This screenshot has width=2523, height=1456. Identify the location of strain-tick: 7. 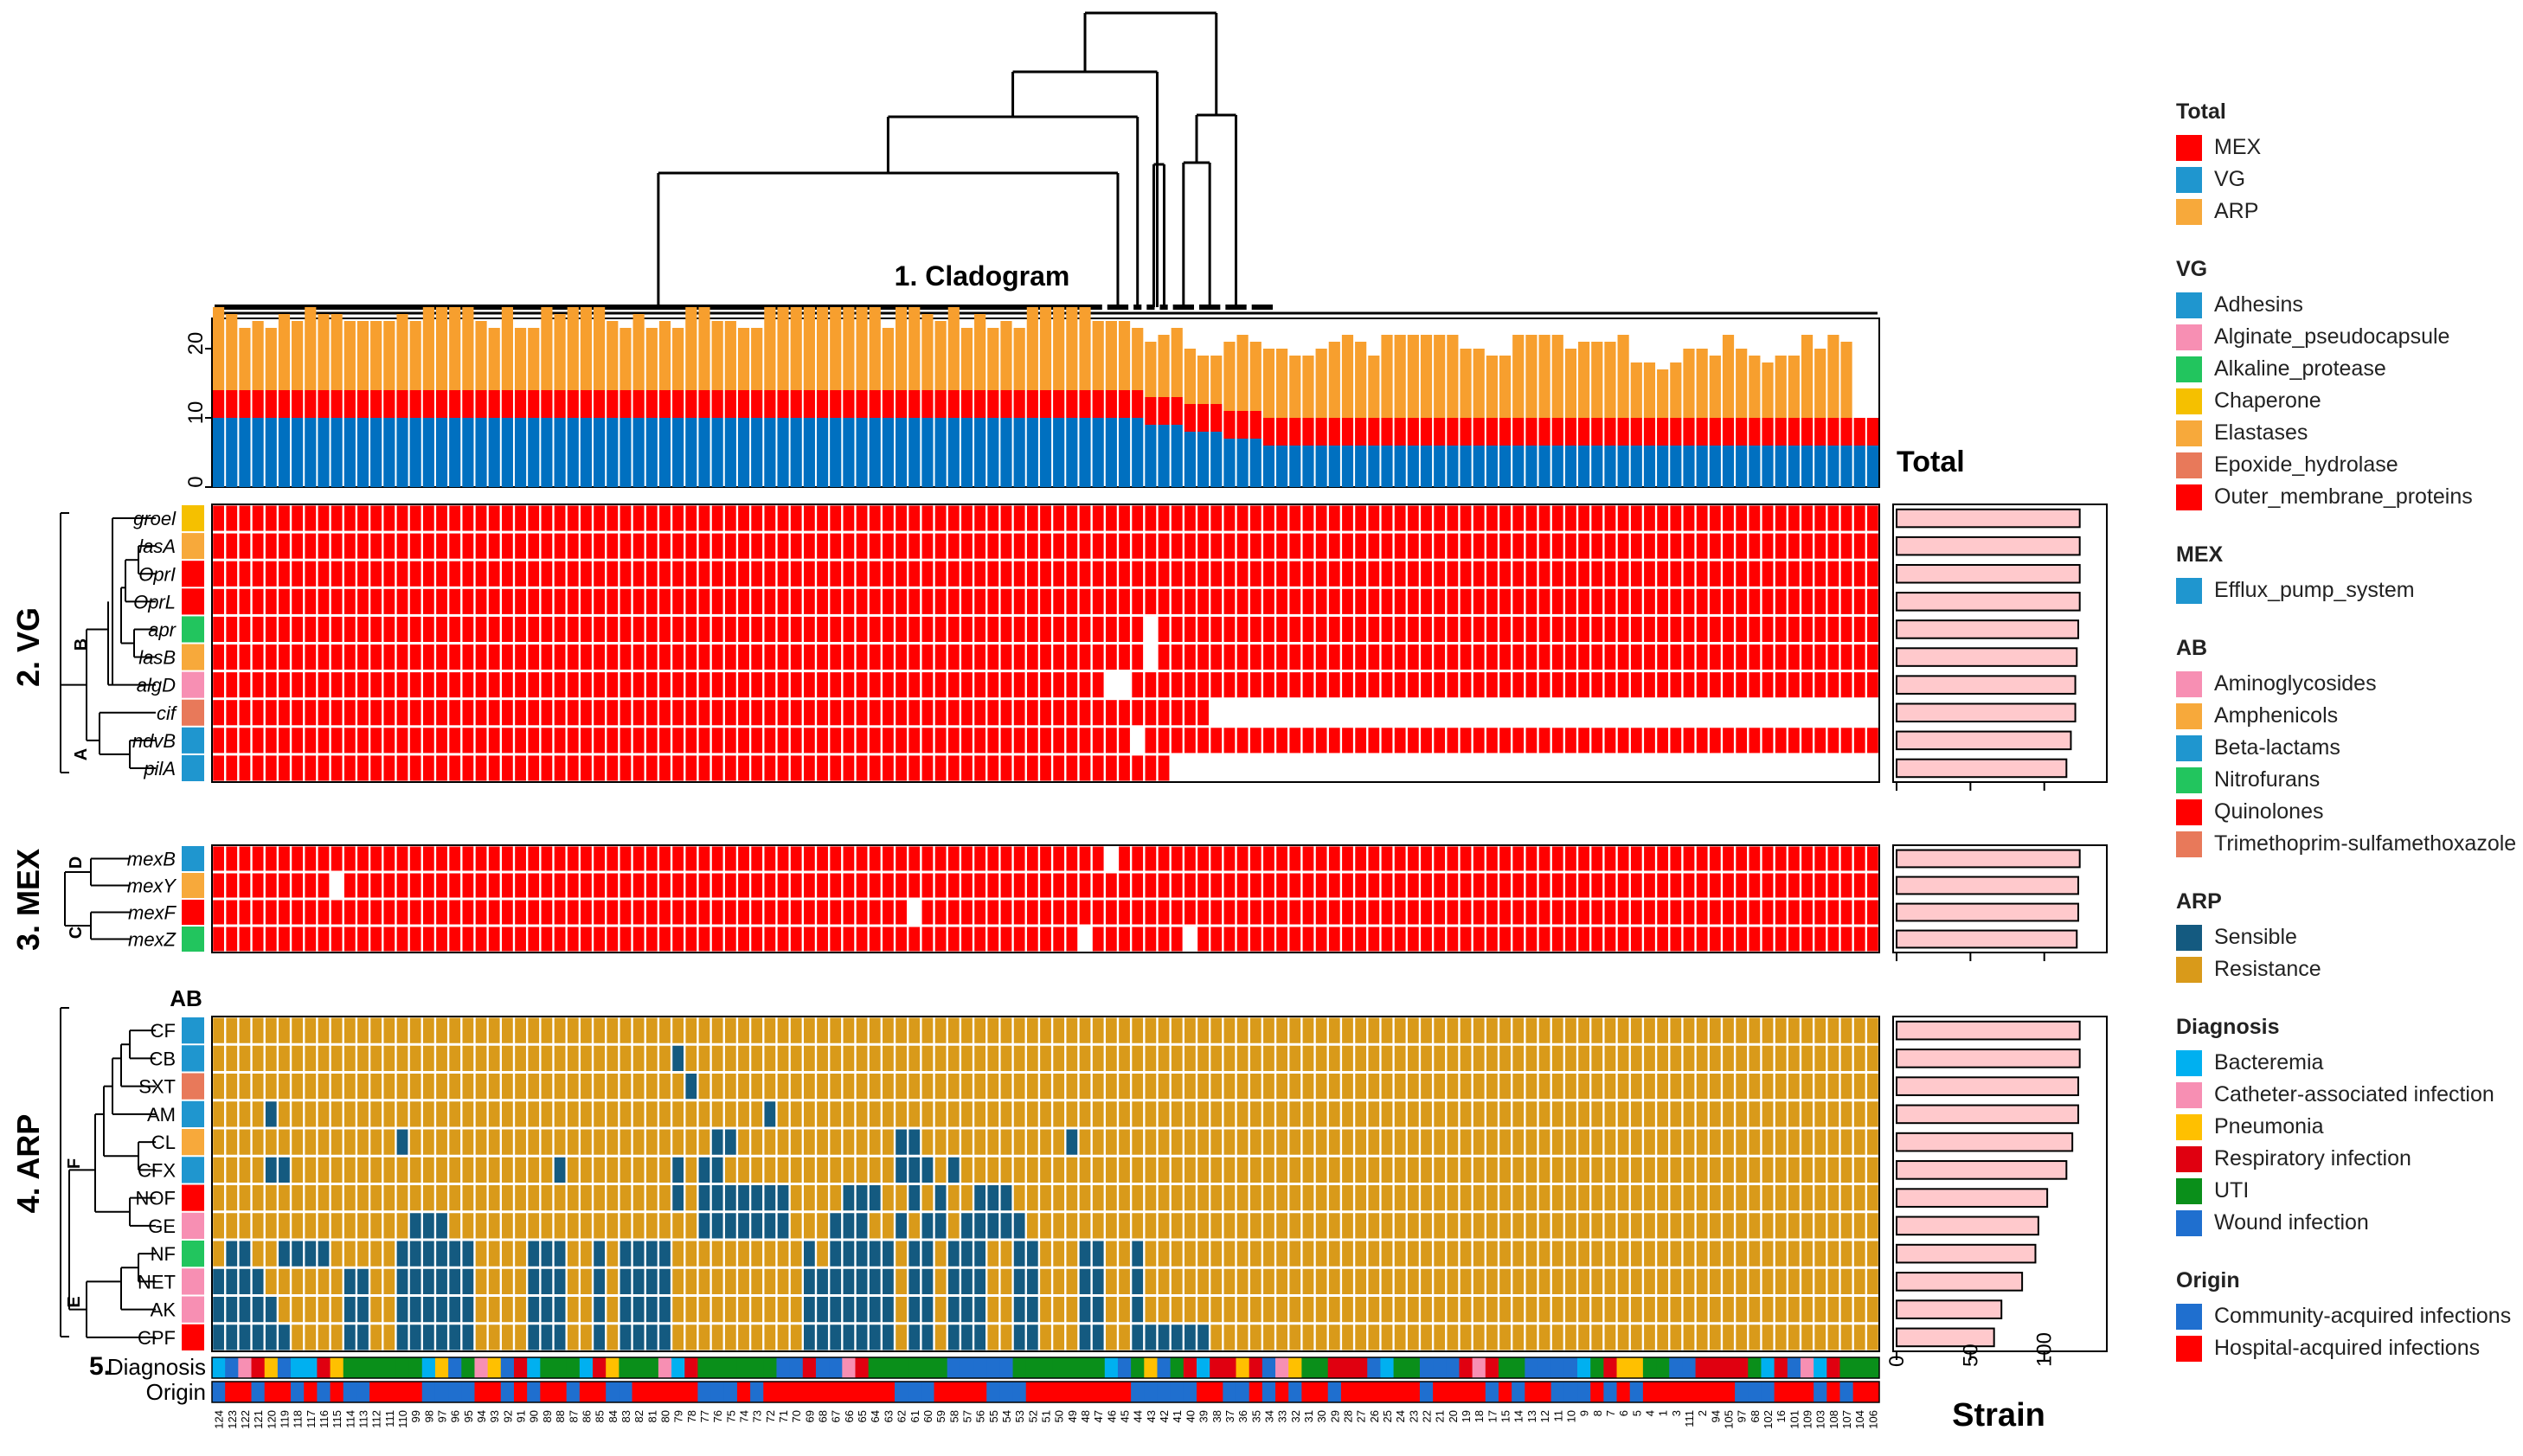
(1610, 1413).